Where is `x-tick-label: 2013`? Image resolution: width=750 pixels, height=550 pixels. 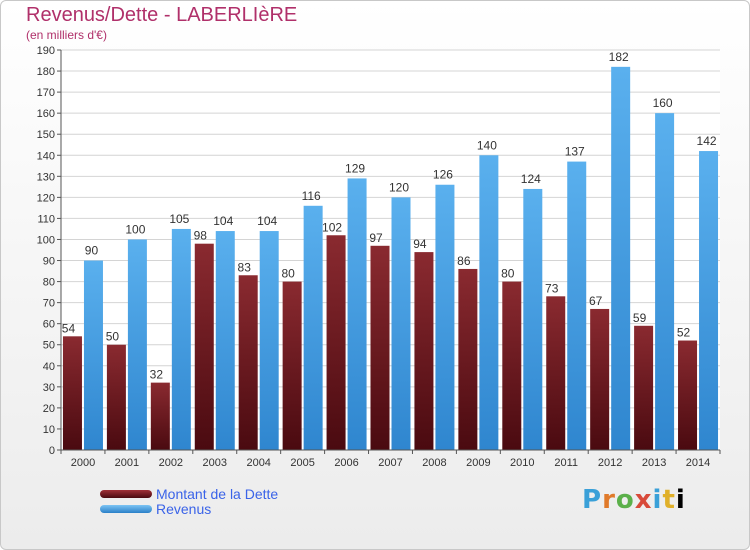
x-tick-label: 2013 is located at coordinates (654, 463).